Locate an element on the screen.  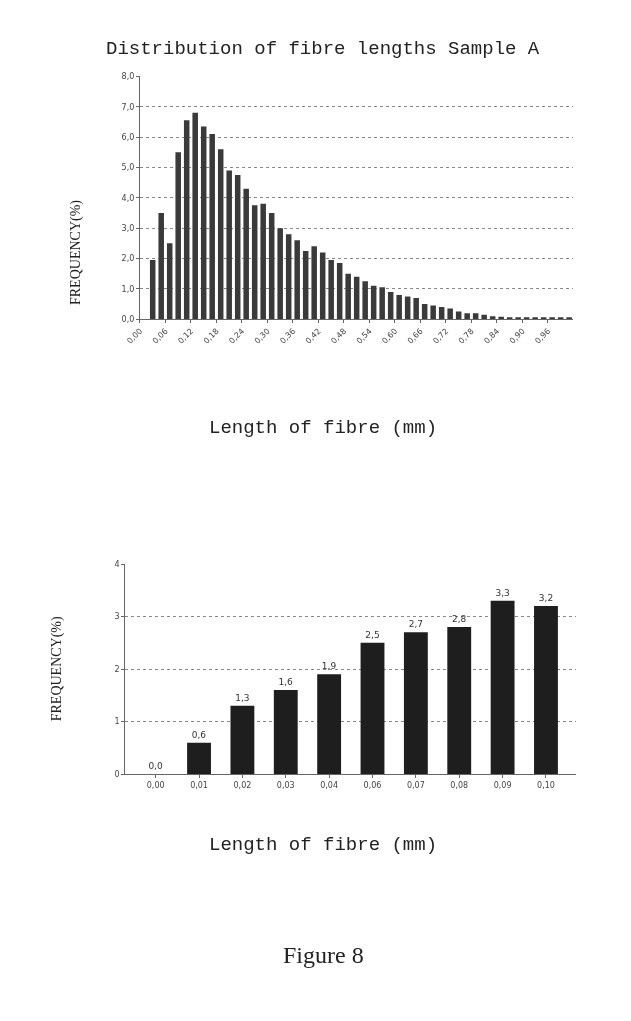
y-tick-label: 6,0 is located at coordinates (128, 137).